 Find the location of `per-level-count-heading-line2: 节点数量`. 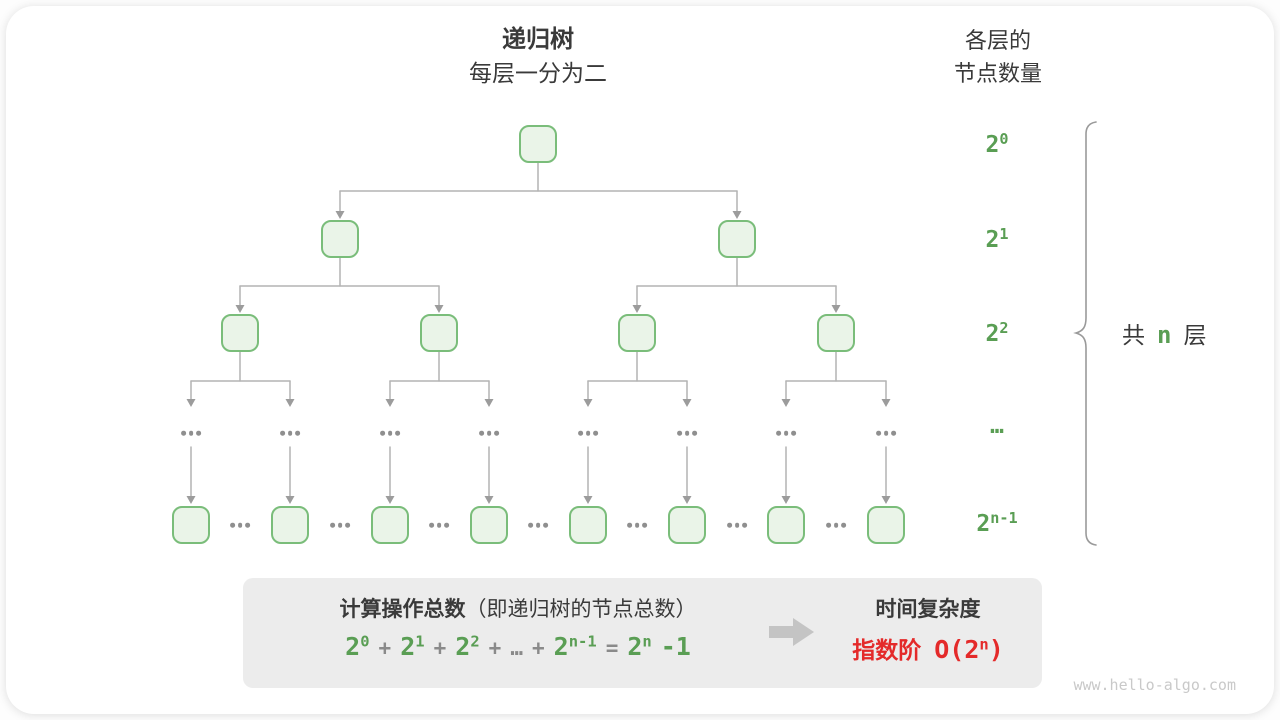

per-level-count-heading-line2: 节点数量 is located at coordinates (998, 73).